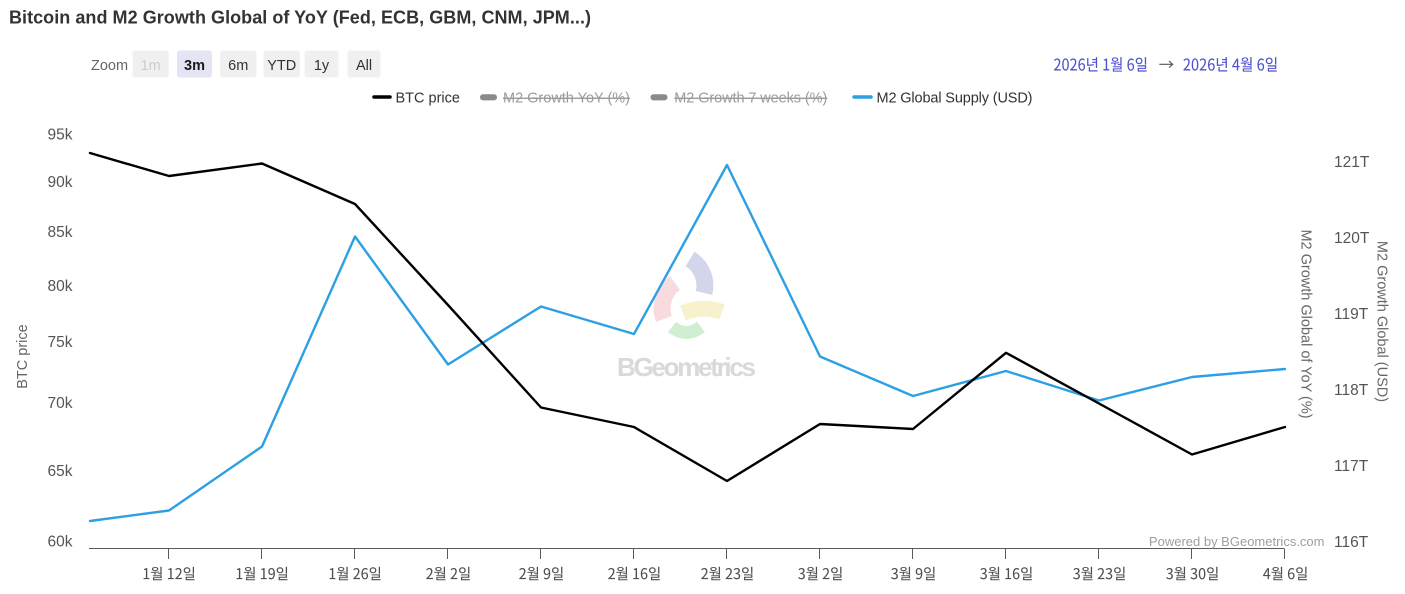 This screenshot has width=1405, height=594. I want to click on svg-text: M2 Global Supply (USD), so click(955, 98).